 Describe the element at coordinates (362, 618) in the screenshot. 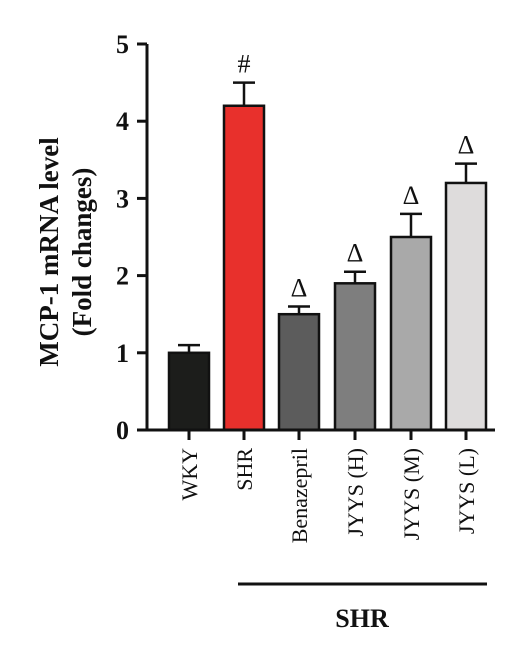

I see `group-label: SHR` at that location.